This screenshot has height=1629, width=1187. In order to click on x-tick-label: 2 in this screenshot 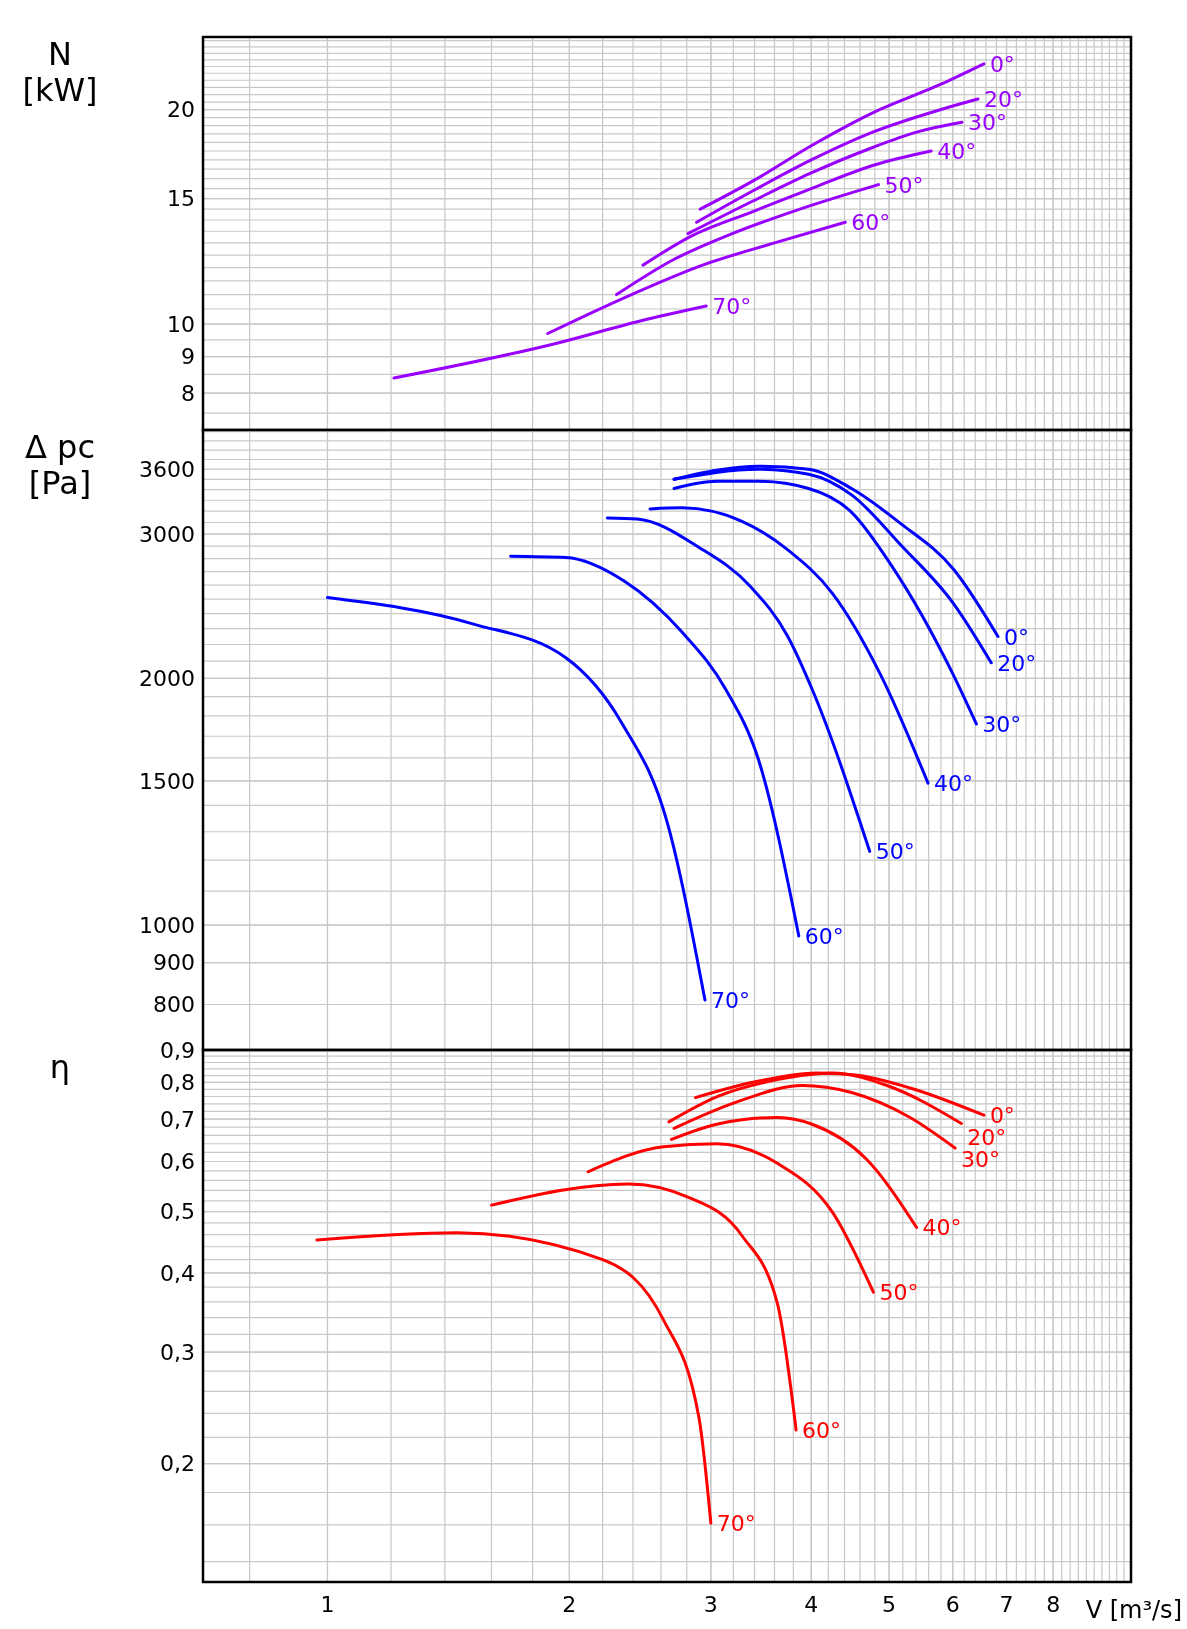, I will do `click(569, 1604)`.